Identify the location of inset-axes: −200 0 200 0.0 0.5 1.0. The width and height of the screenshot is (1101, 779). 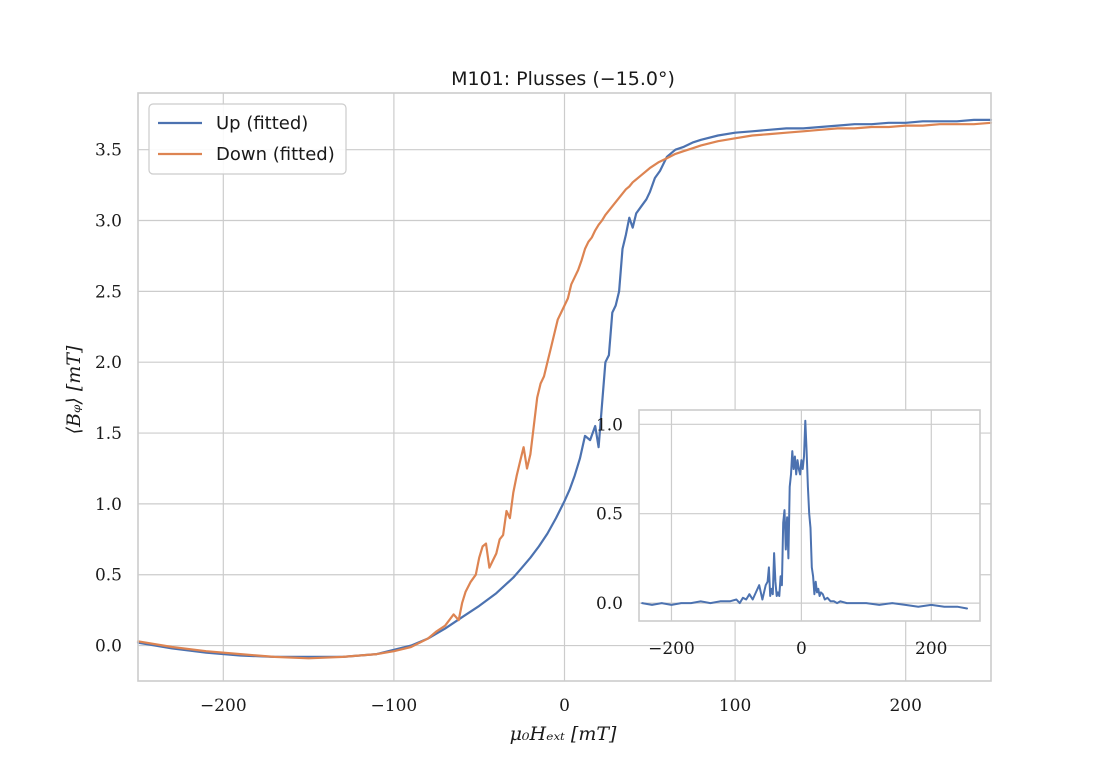
(788, 534).